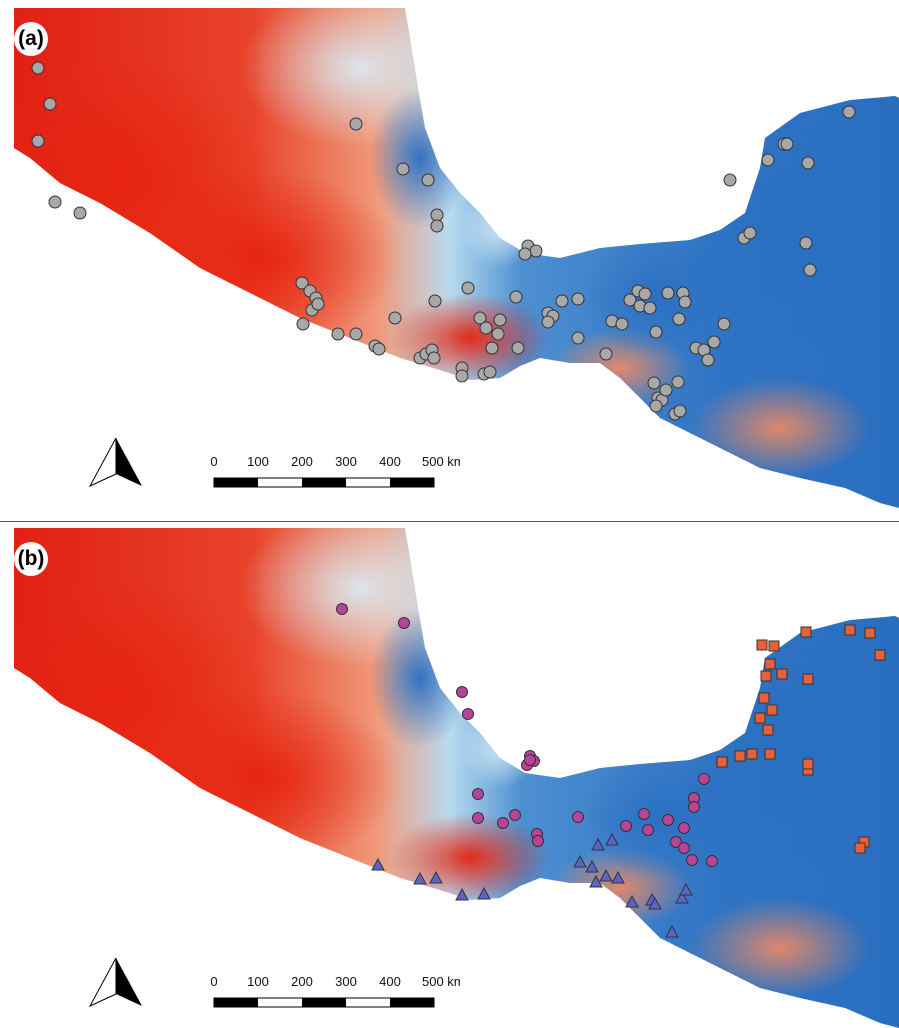 Image resolution: width=899 pixels, height=1028 pixels. I want to click on scale-tick-500: 500 km, so click(441, 981).